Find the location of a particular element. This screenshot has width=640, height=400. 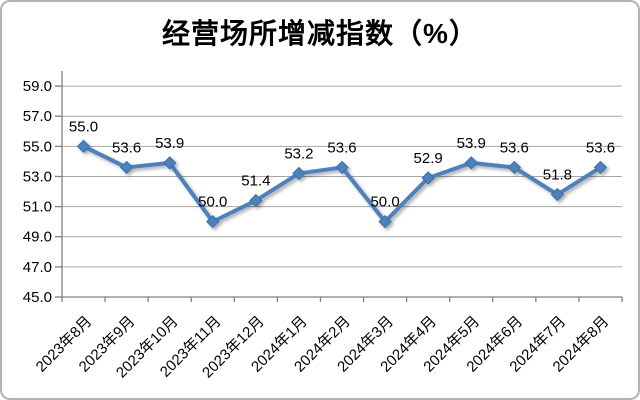

y-tick-label: 59.0 is located at coordinates (37, 86).